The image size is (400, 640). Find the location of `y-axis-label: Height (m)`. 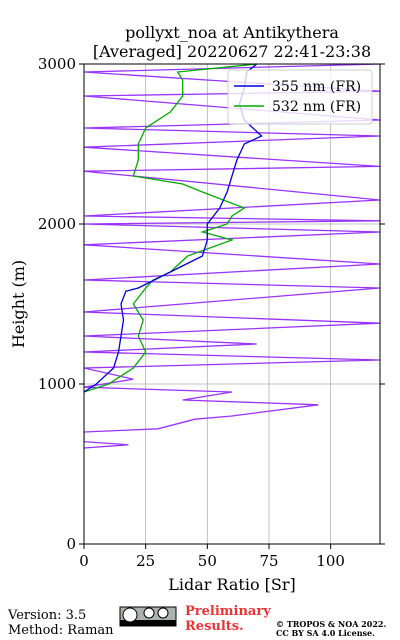

y-axis-label: Height (m) is located at coordinates (18, 304).